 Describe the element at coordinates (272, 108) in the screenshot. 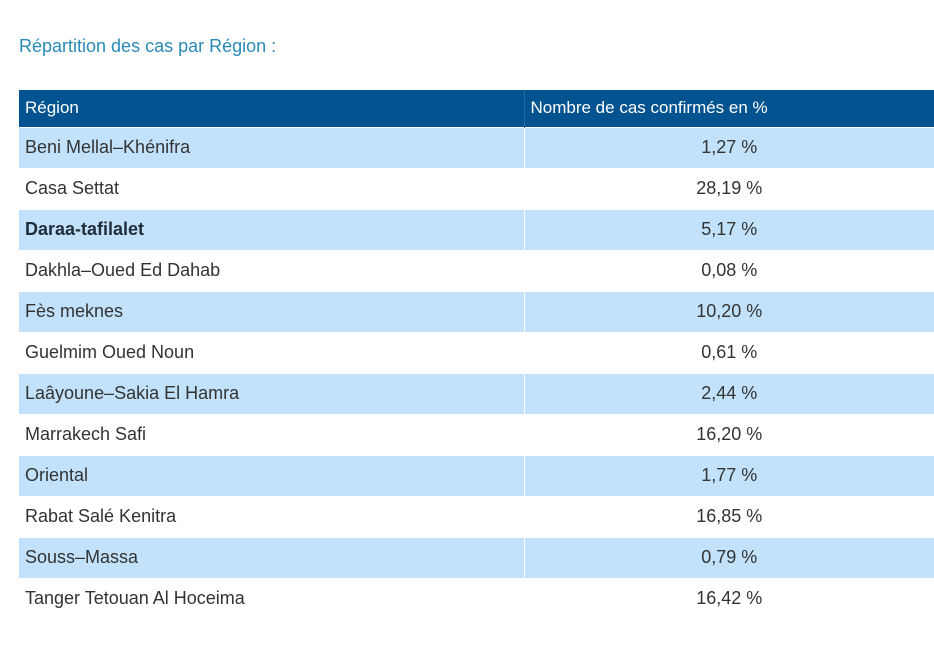

I see `column-header-region: Région` at that location.